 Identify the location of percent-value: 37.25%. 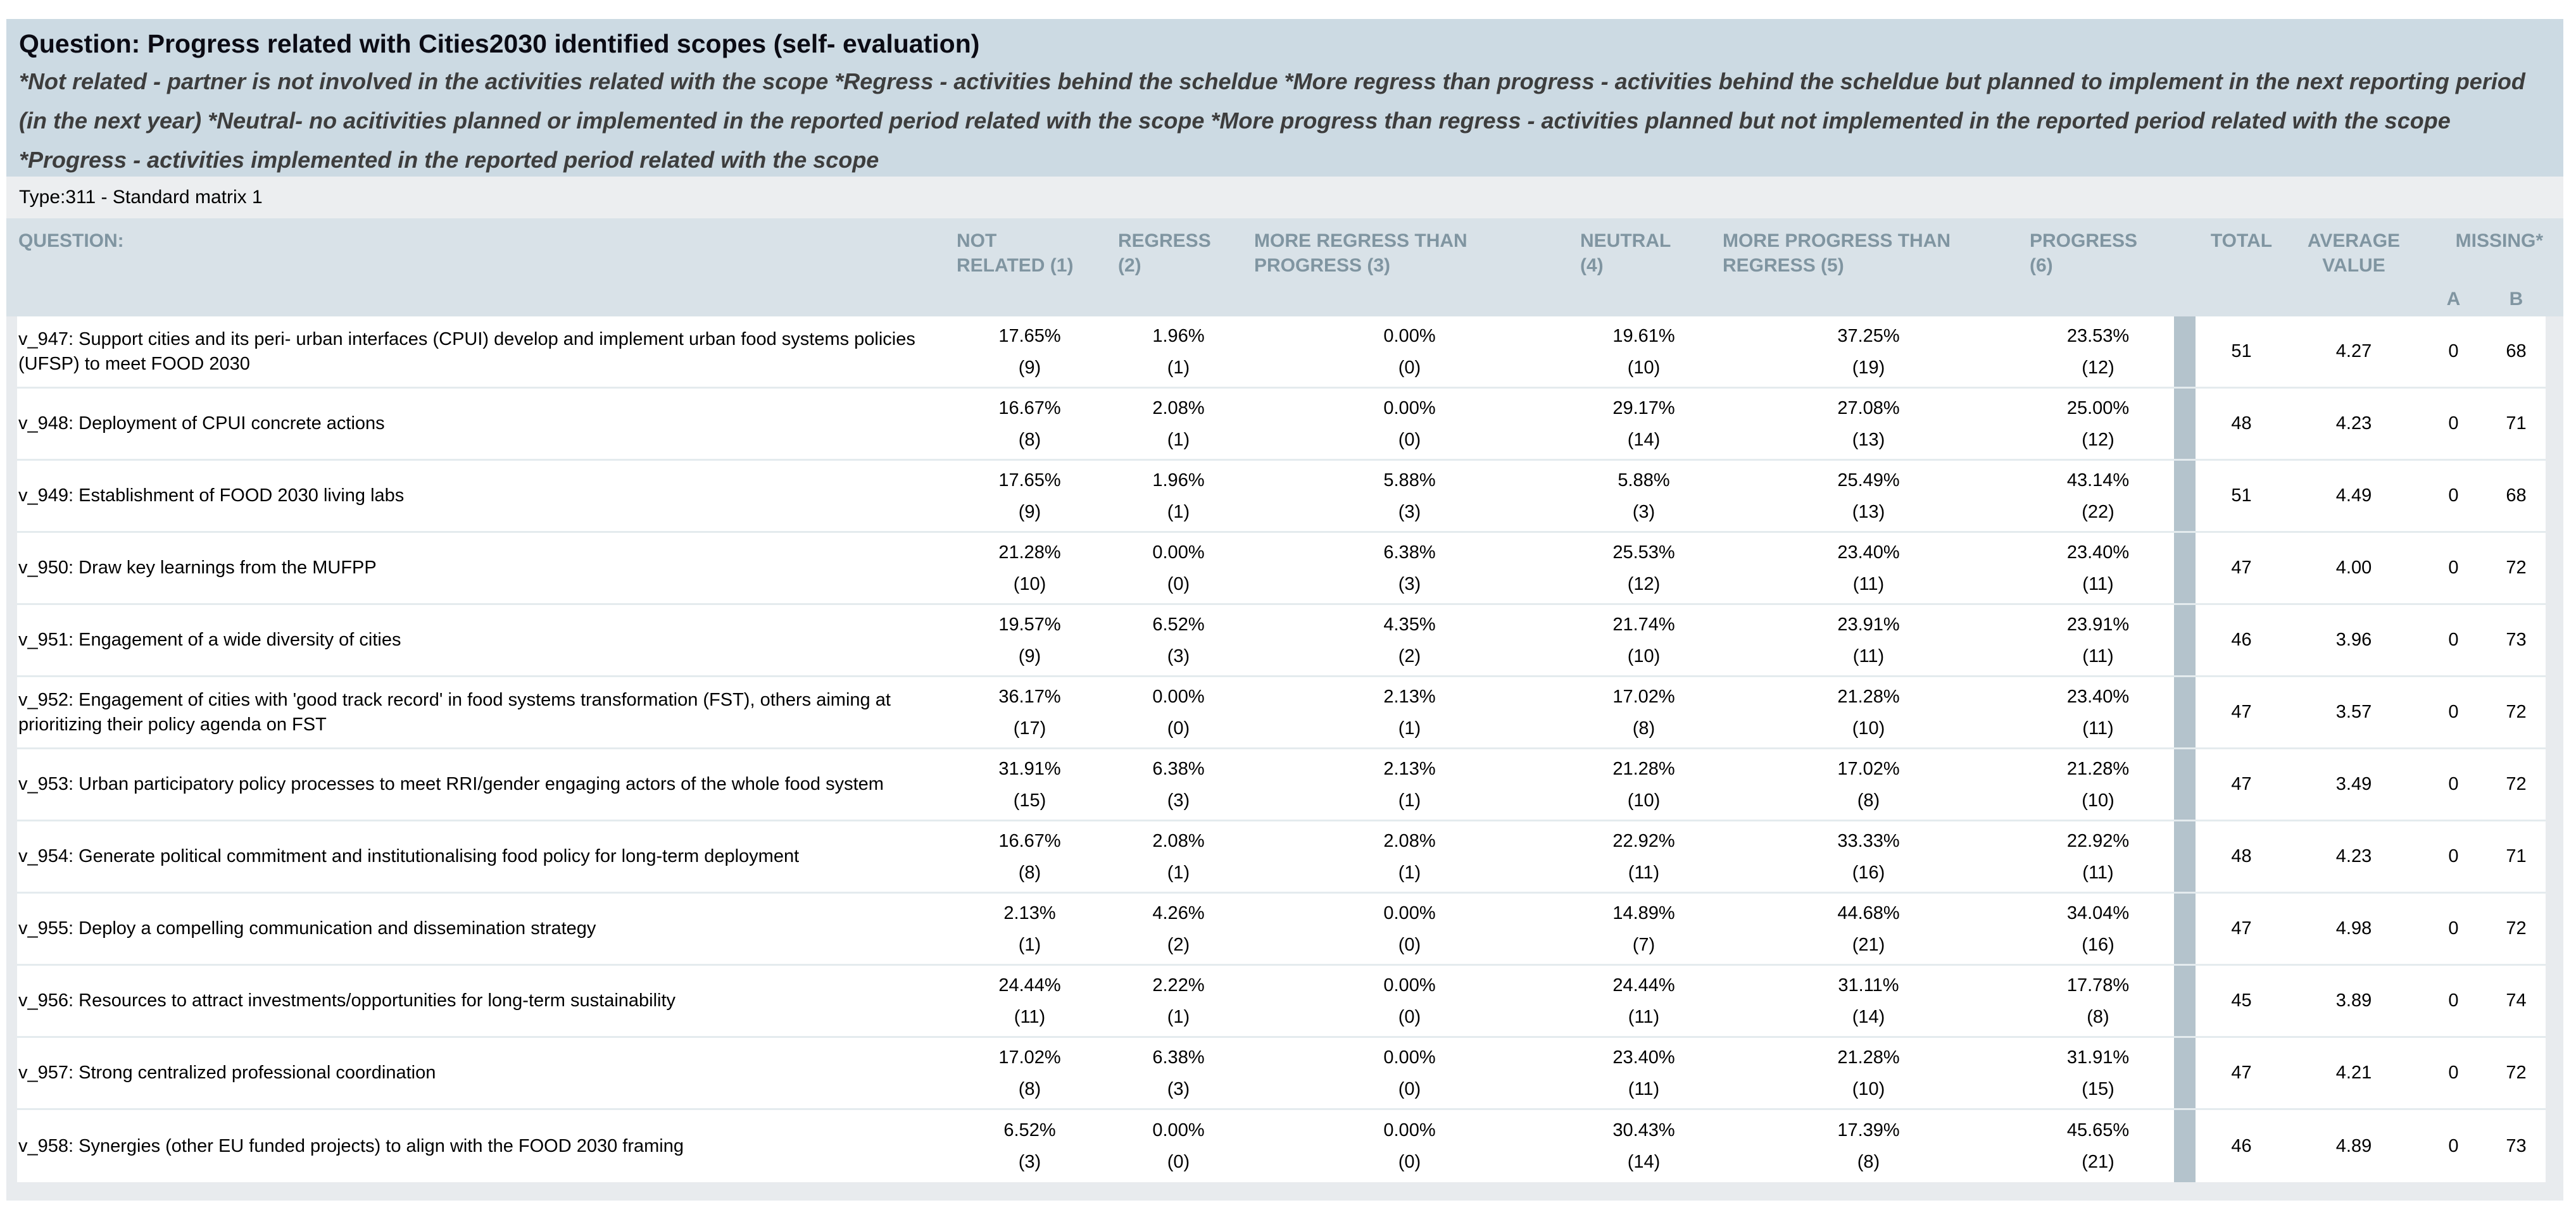
(1868, 335).